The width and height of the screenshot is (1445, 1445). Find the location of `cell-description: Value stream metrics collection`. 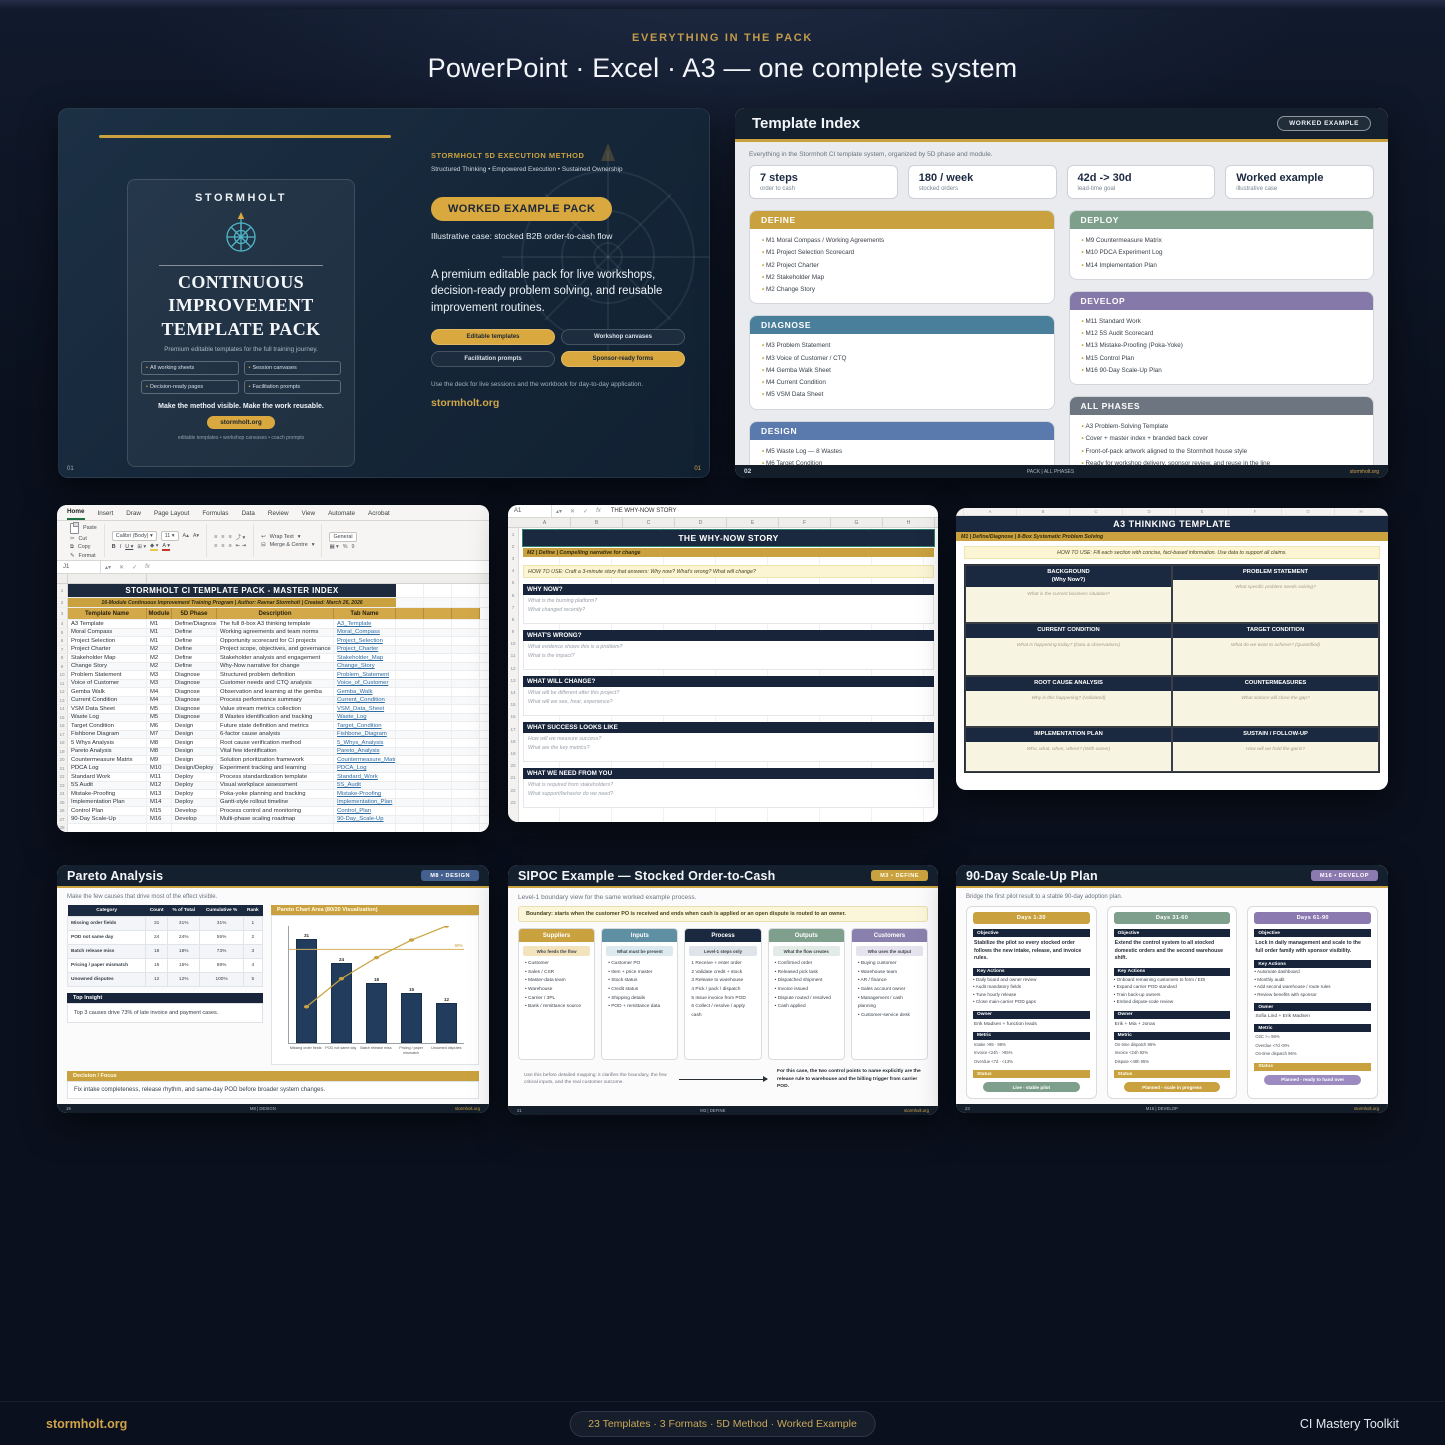

cell-description: Value stream metrics collection is located at coordinates (275, 709).